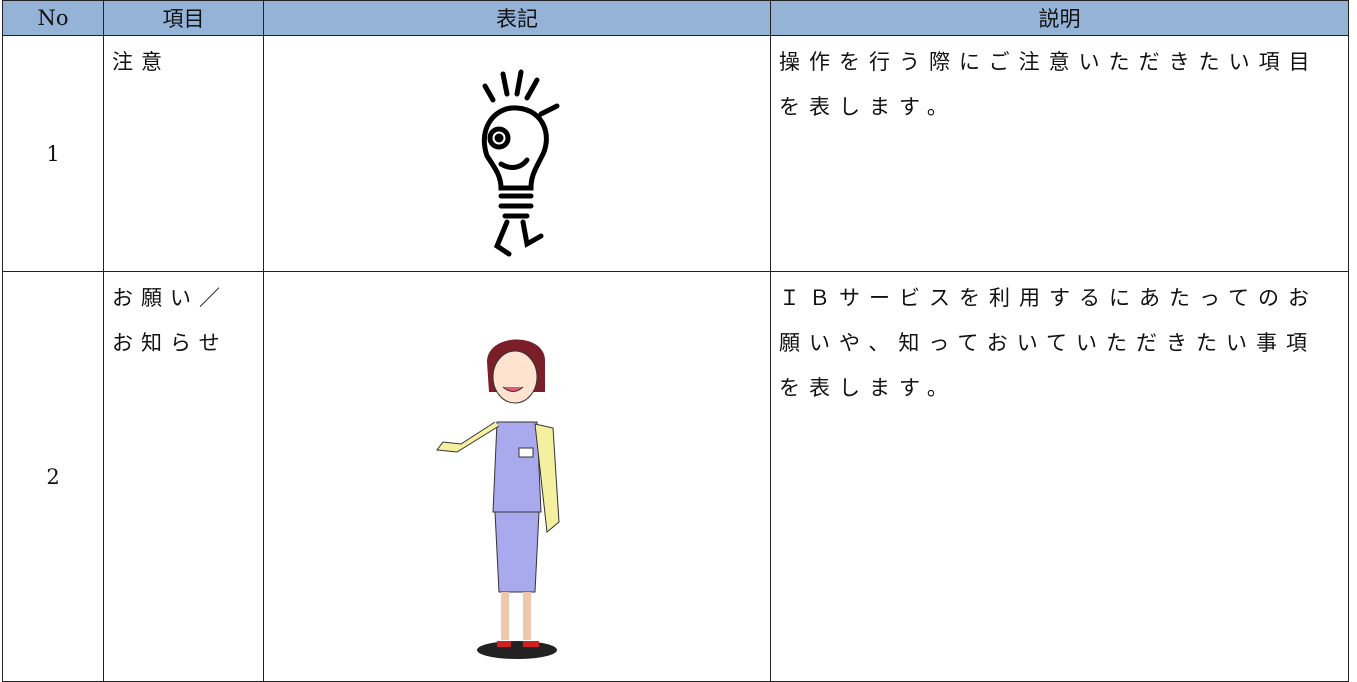  What do you see at coordinates (183, 476) in the screenshot?
I see `item-cell: お願い／ お知らせ` at bounding box center [183, 476].